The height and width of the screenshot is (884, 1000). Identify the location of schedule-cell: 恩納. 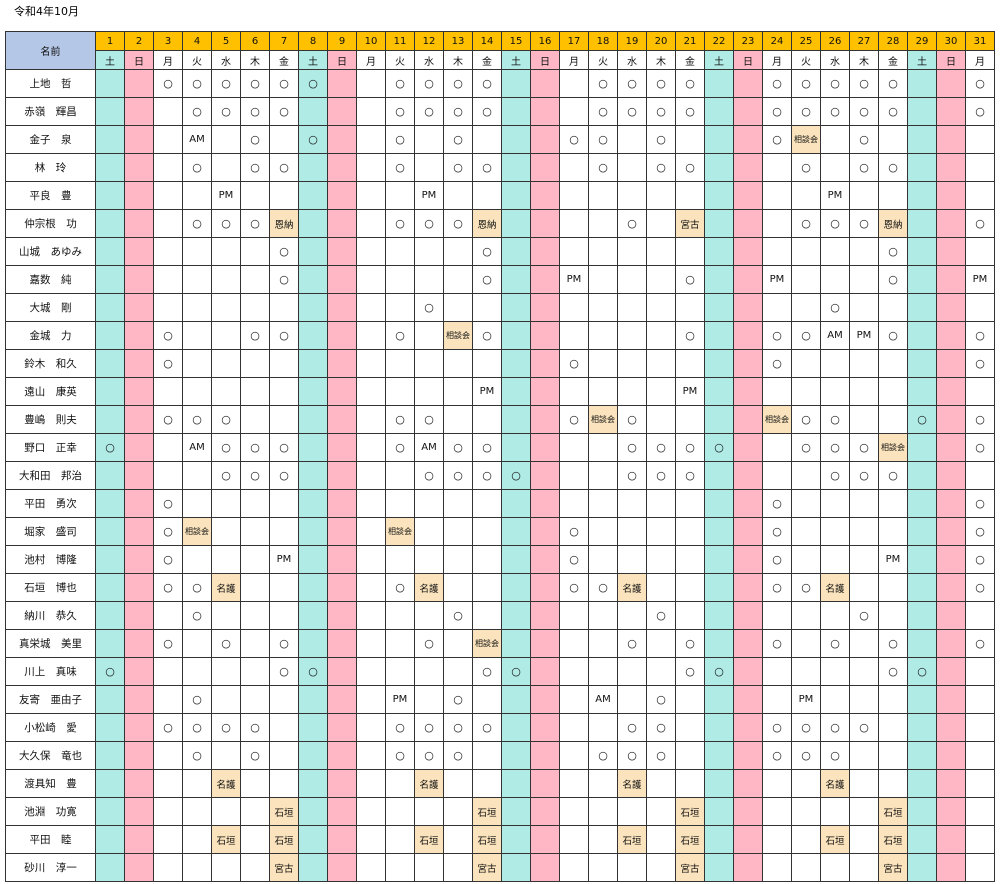
(284, 223).